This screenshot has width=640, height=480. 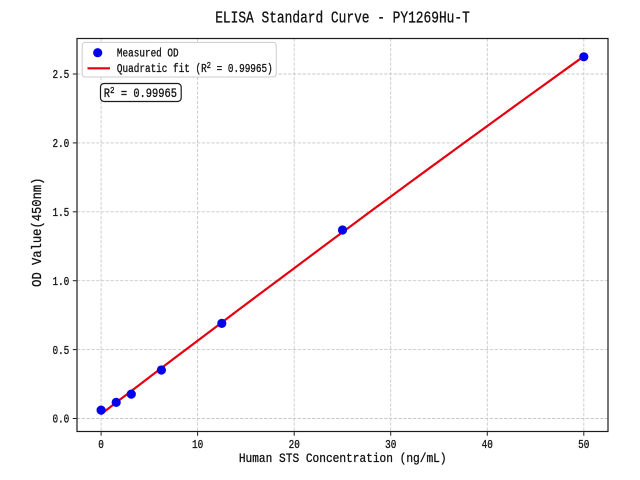 What do you see at coordinates (390, 445) in the screenshot?
I see `svg-text: 30` at bounding box center [390, 445].